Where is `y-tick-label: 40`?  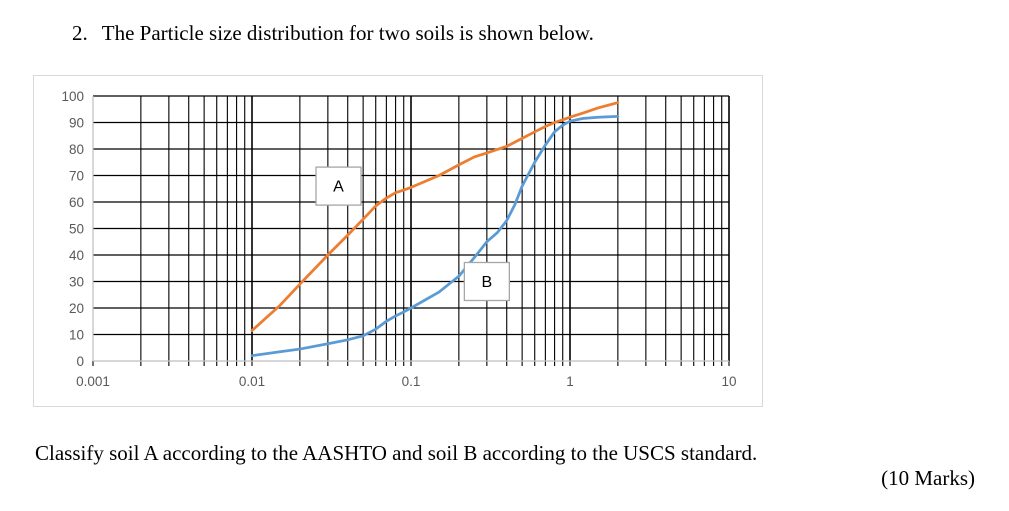
y-tick-label: 40 is located at coordinates (76, 255).